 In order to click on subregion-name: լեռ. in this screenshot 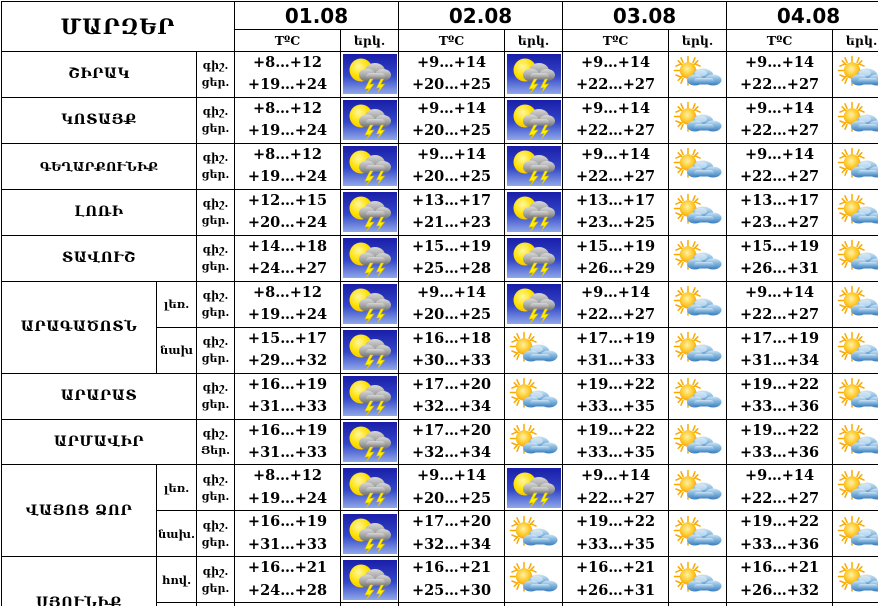, I will do `click(176, 304)`.